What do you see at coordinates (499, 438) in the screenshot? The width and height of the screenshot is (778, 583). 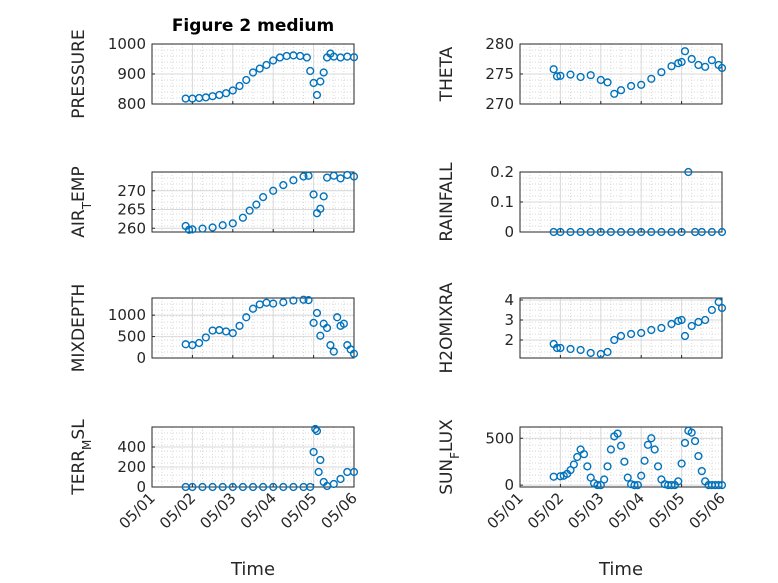 I see `y-tick-label: 500` at bounding box center [499, 438].